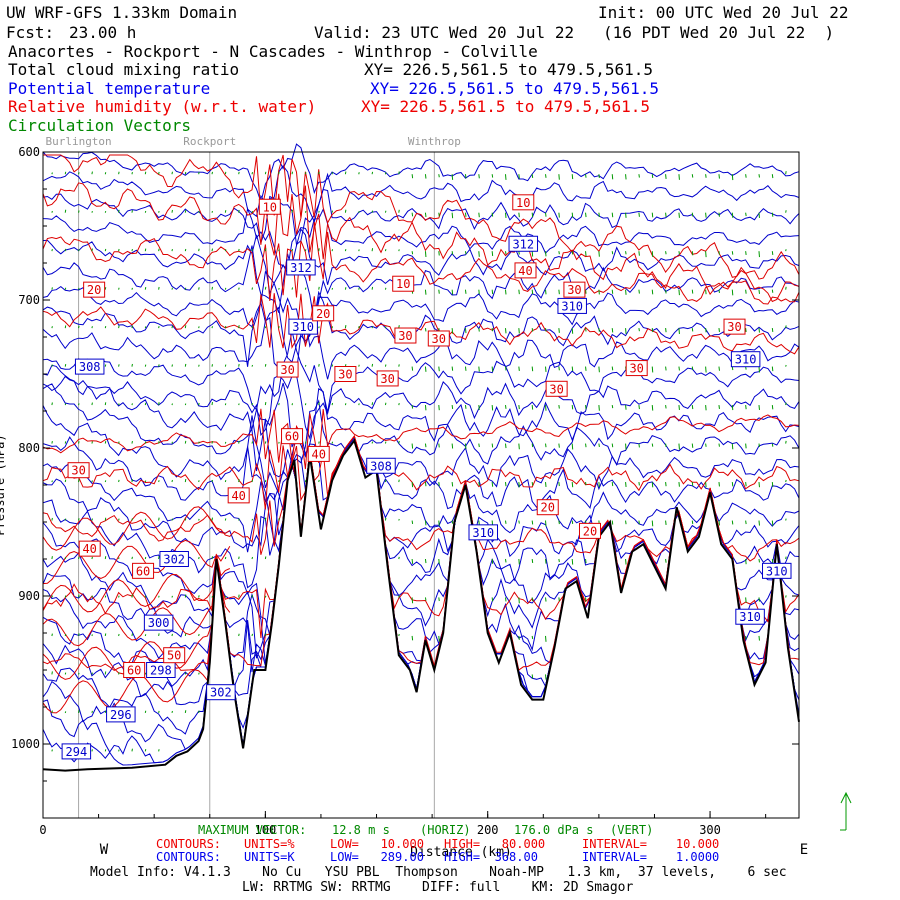 This screenshot has height=900, width=900. What do you see at coordinates (29, 152) in the screenshot?
I see `y-tick-label: 600` at bounding box center [29, 152].